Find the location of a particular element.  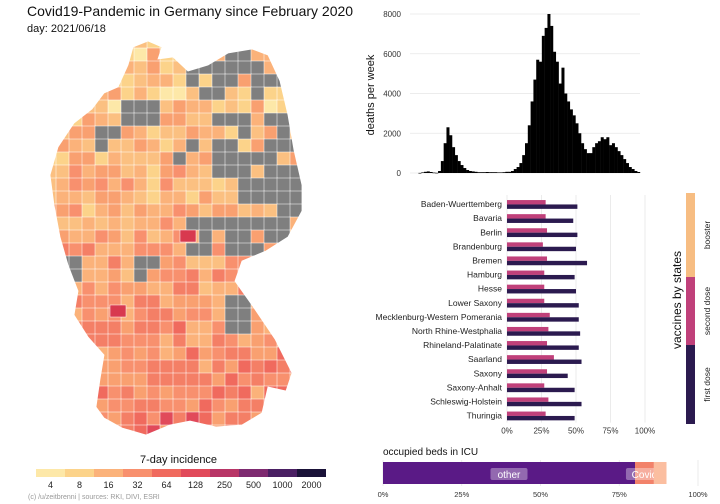

vacc-legend-label: booster is located at coordinates (707, 235).